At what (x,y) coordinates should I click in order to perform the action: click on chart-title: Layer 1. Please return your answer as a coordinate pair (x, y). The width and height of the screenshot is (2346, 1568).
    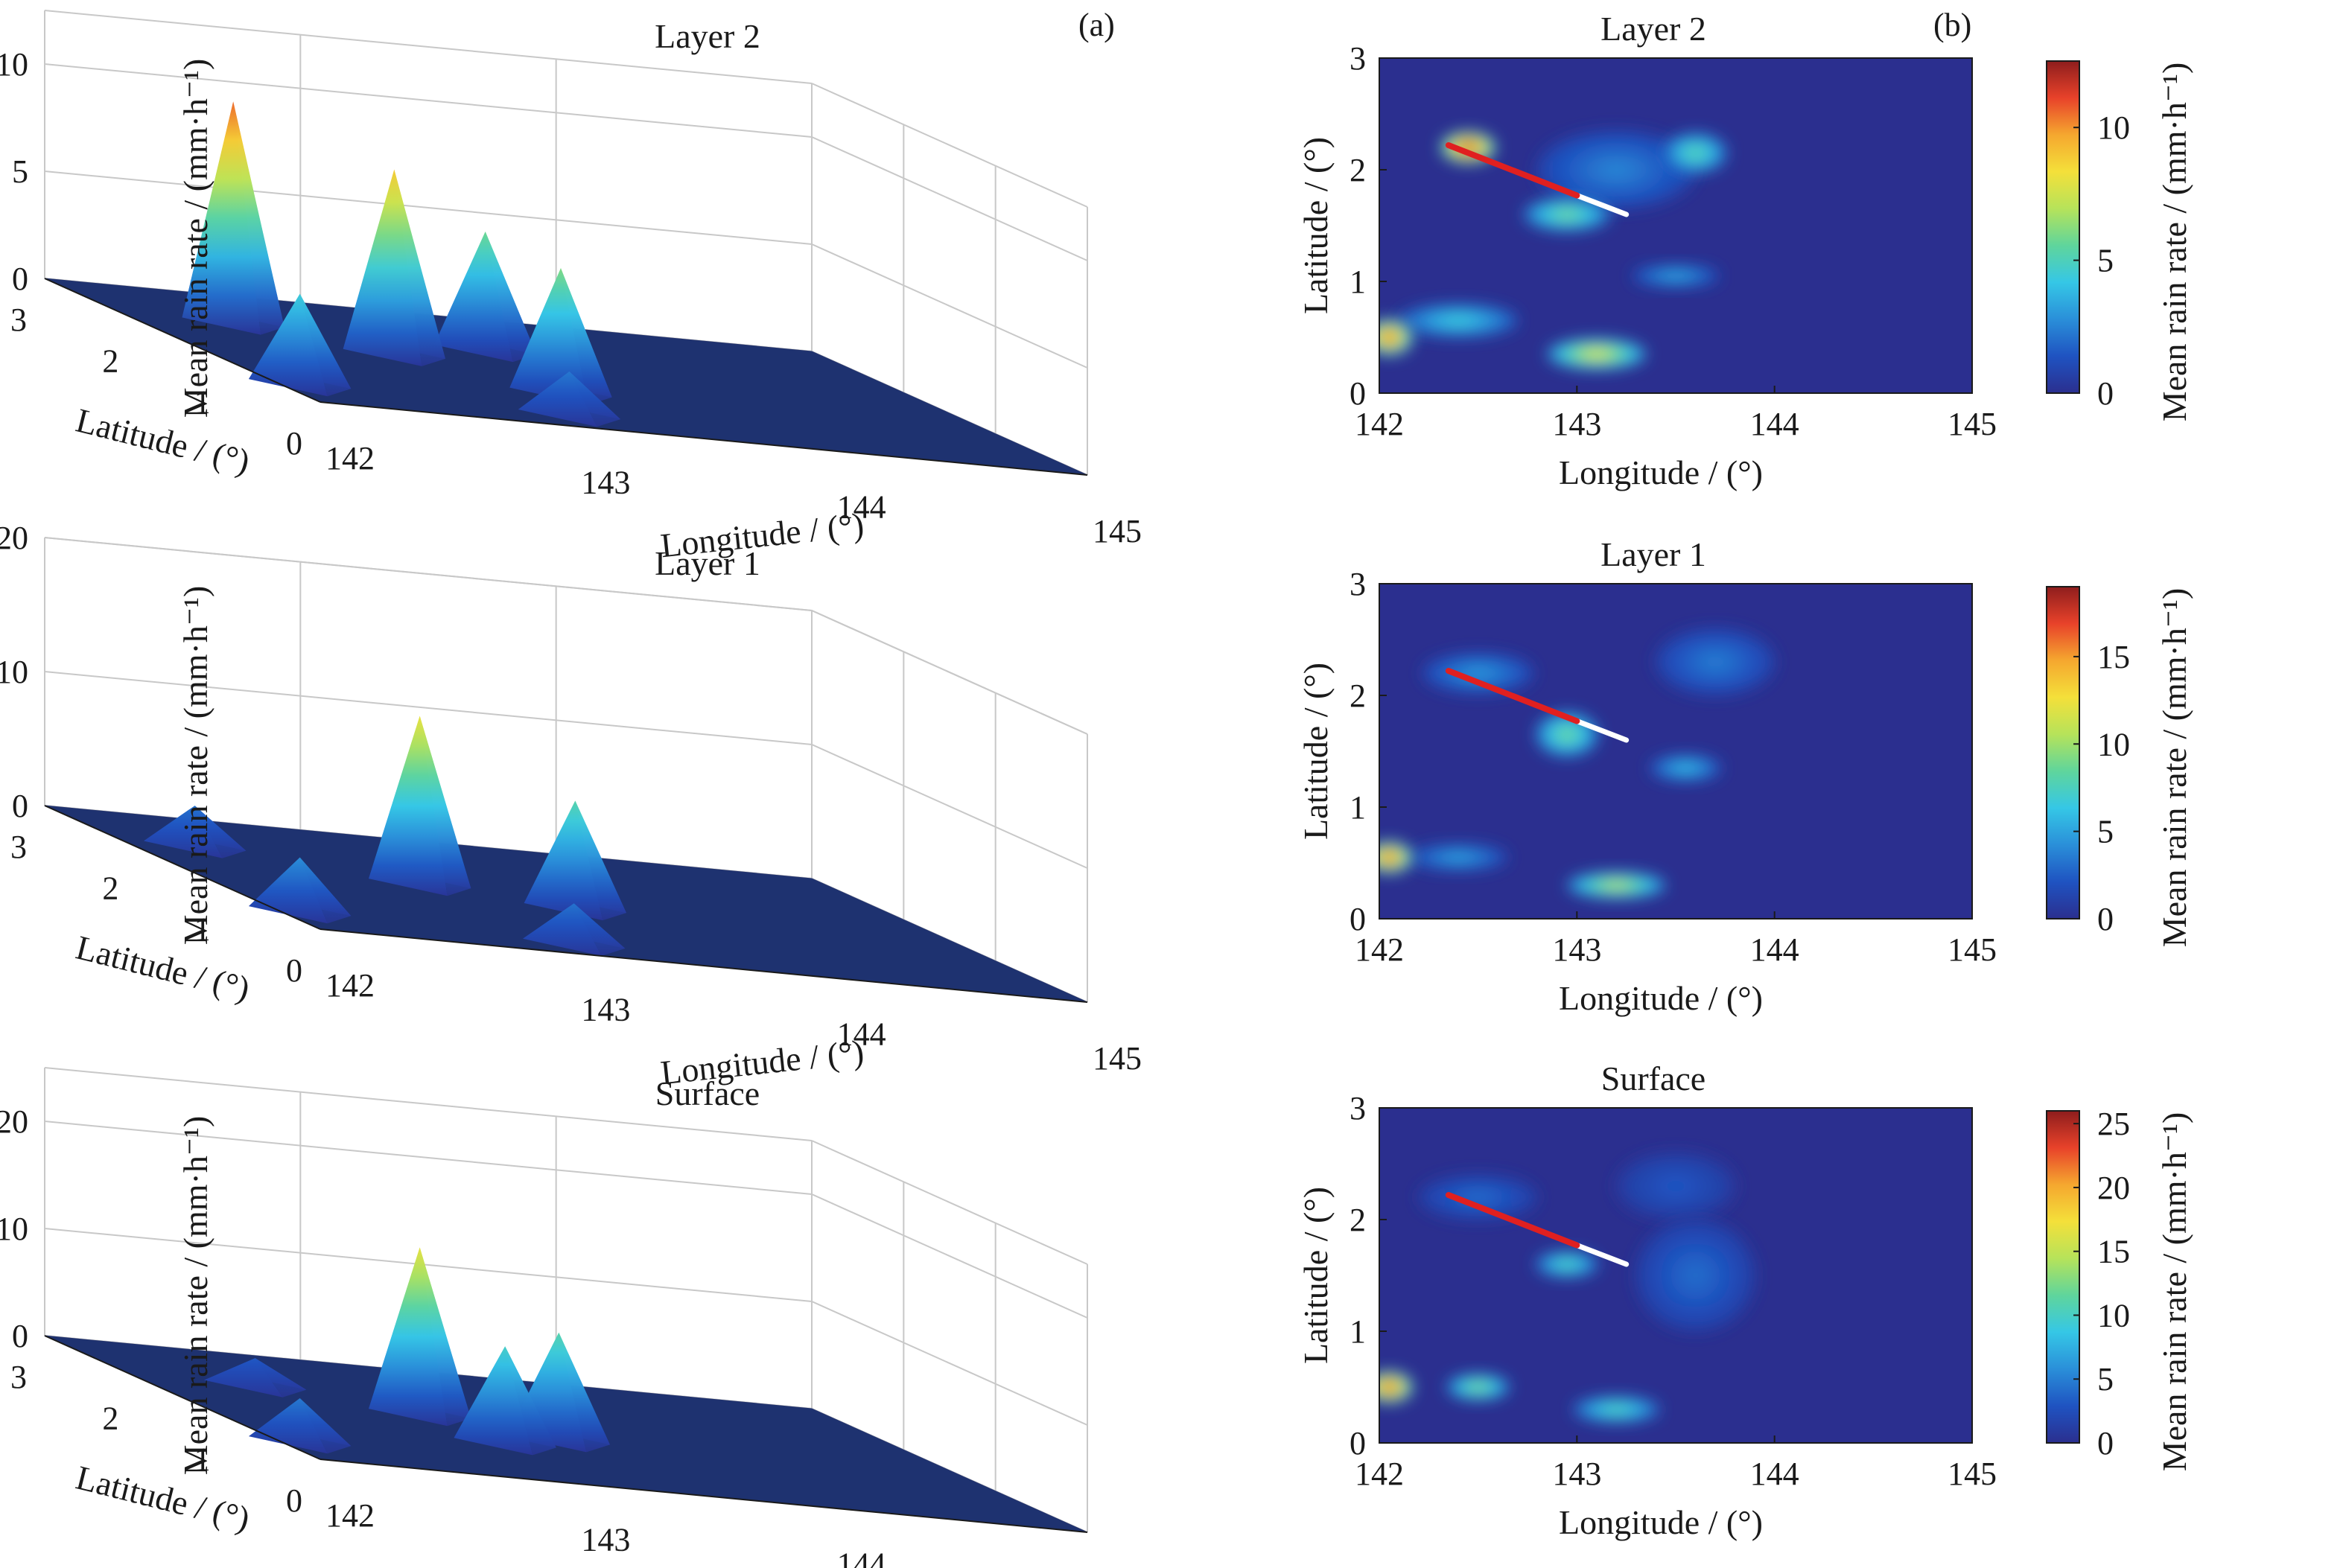
    Looking at the image, I should click on (707, 563).